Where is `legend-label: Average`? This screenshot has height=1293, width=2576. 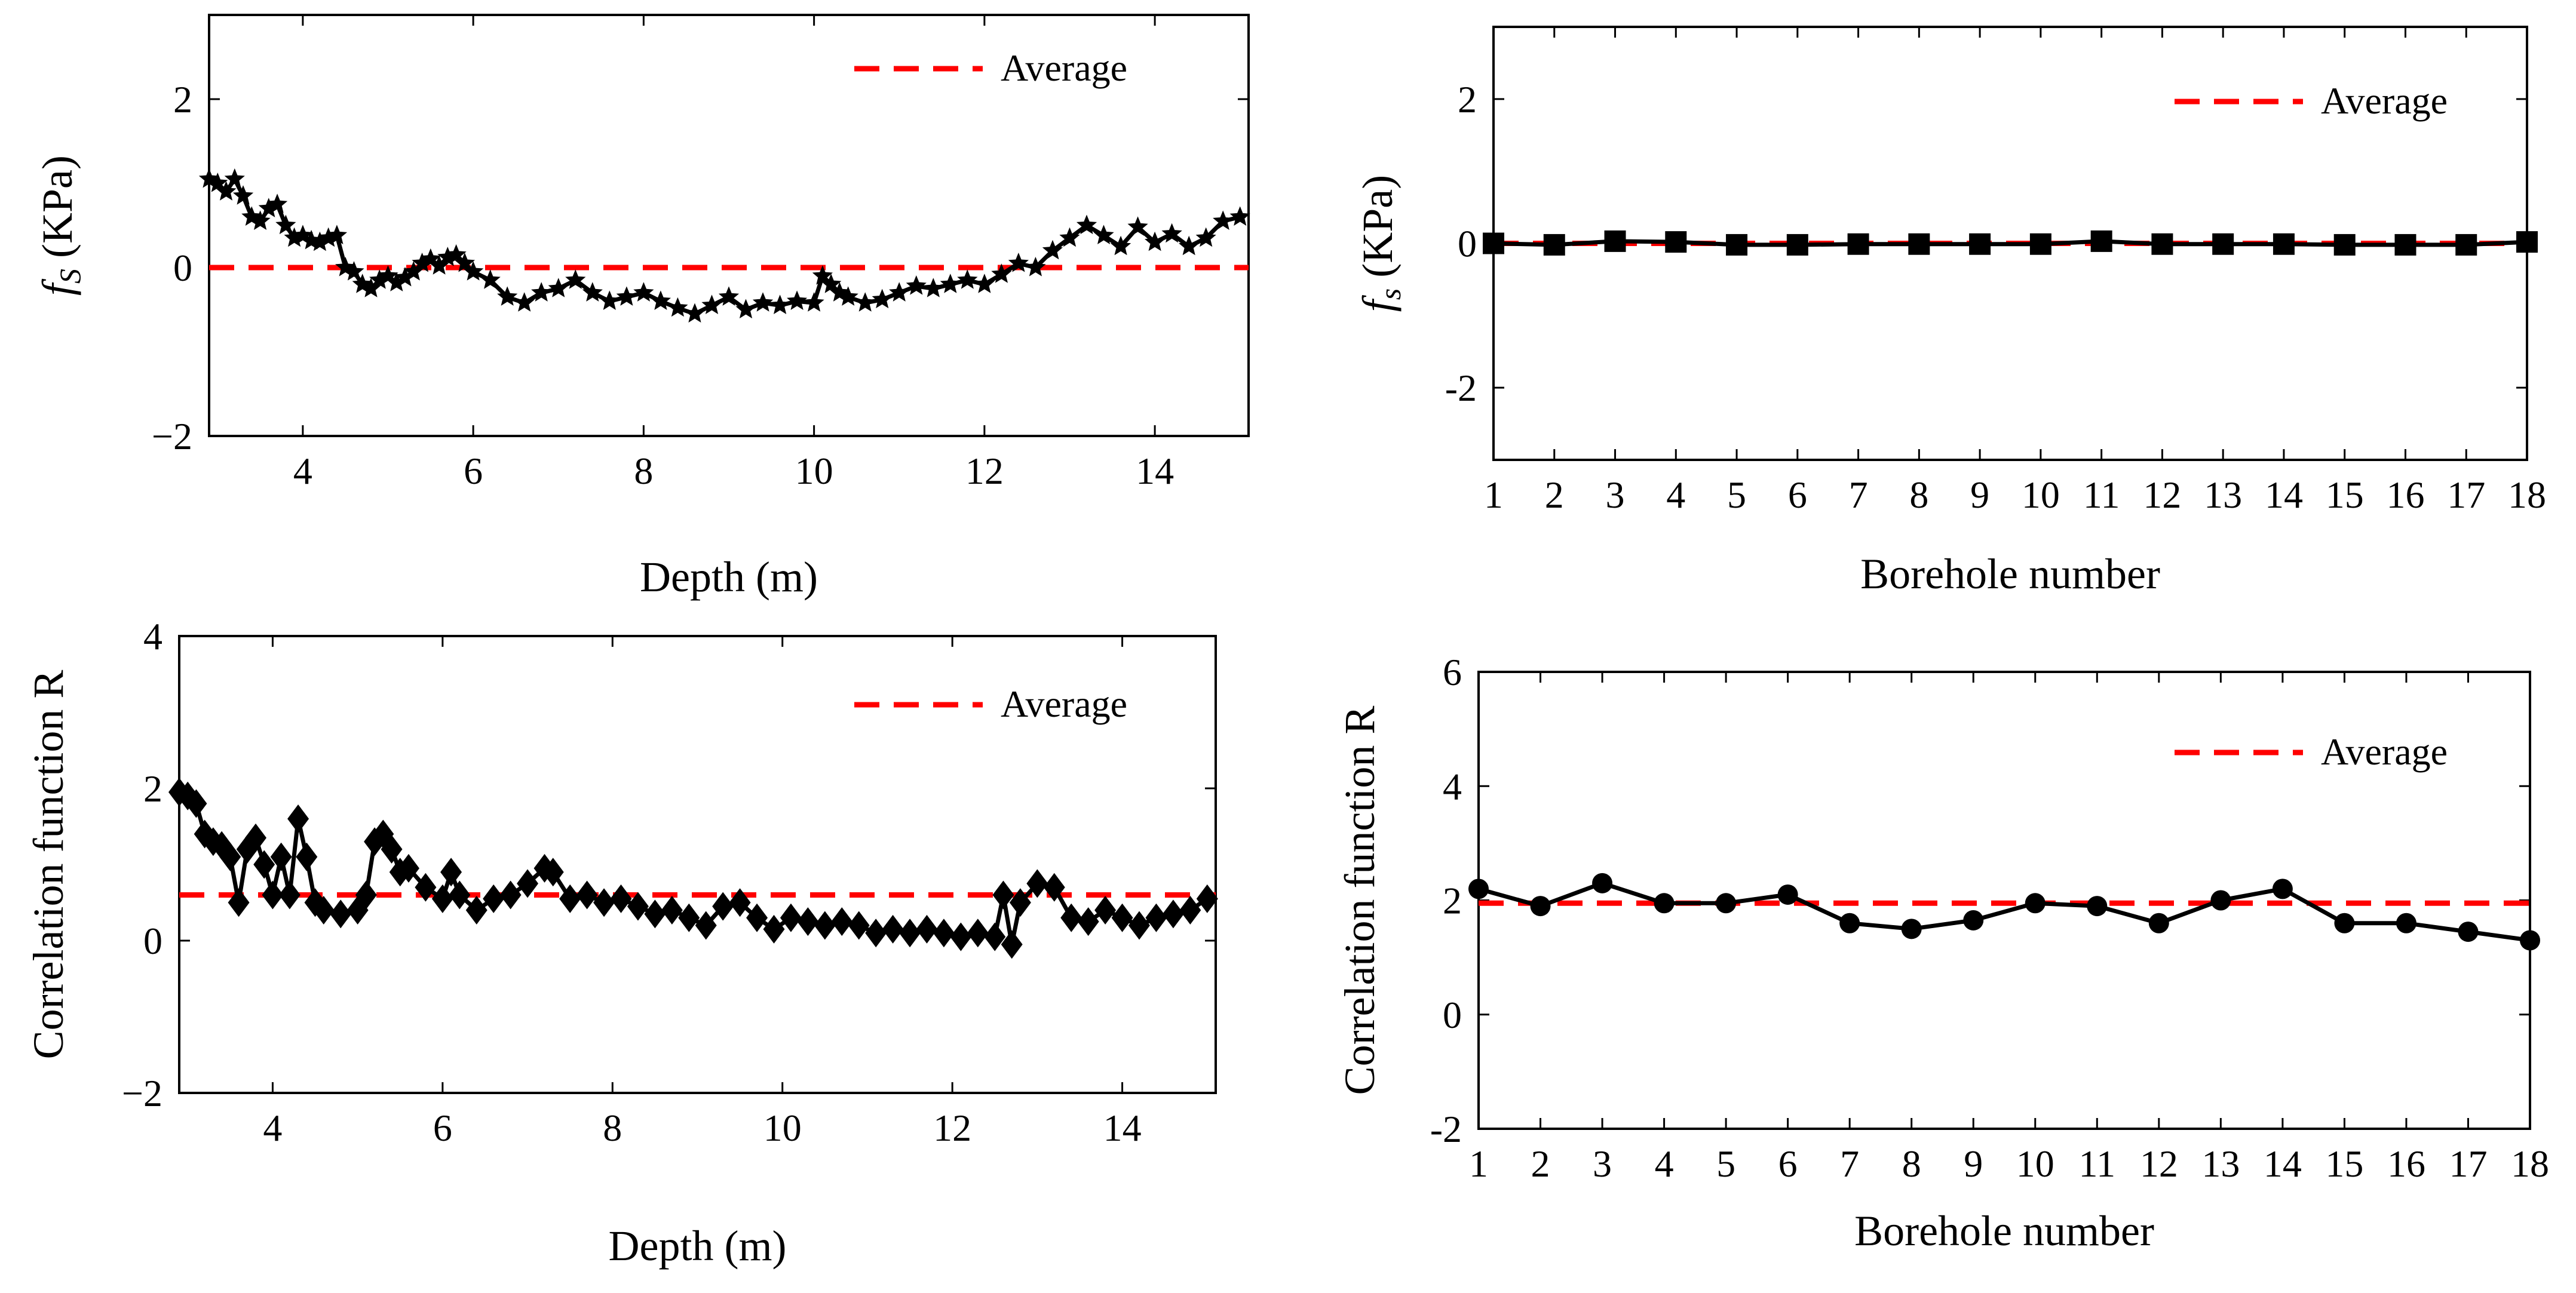 legend-label: Average is located at coordinates (1064, 704).